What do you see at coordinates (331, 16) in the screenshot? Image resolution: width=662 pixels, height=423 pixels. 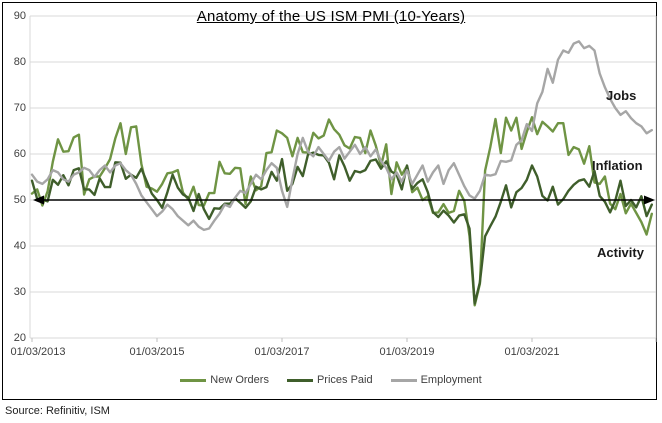 I see `chart-title: Anatomy of the US ISM PMI (10-Years)` at bounding box center [331, 16].